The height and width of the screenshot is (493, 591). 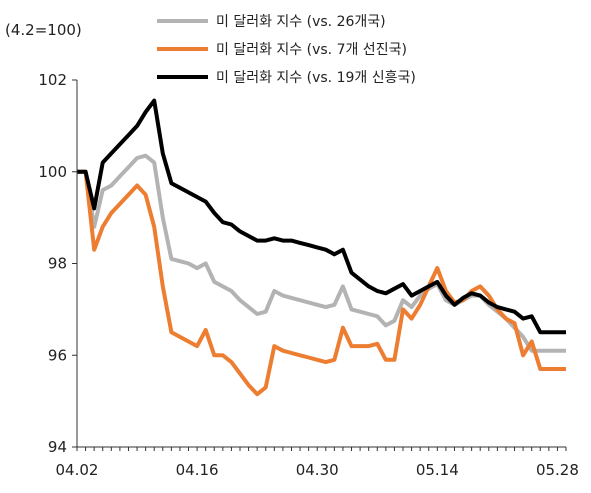 I want to click on x-axis-ticks: 04.02 04.16 04.30 05.14 05.28, so click(x=317, y=463).